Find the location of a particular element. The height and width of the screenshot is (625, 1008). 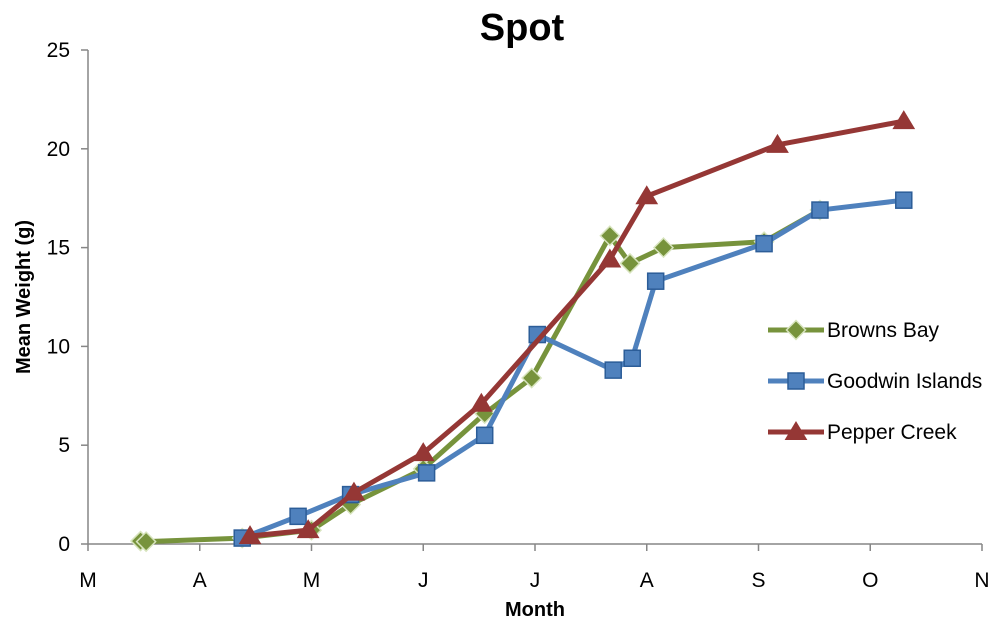

y-tick-label: 20 is located at coordinates (58, 149).